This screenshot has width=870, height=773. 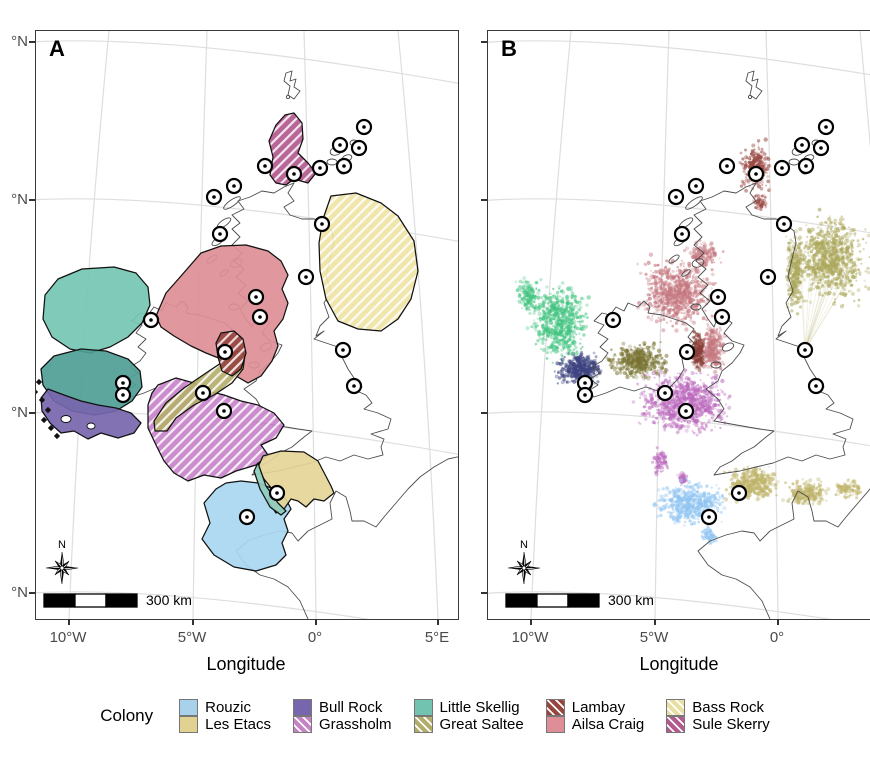 I want to click on legend-label: Ailsa Craig, so click(x=608, y=724).